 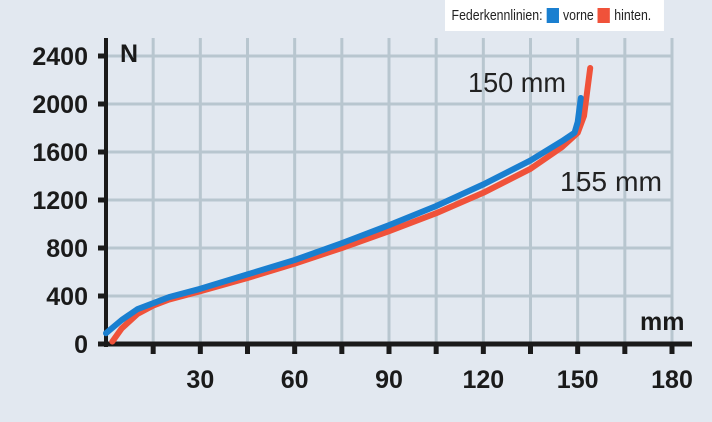 I want to click on x-axis-label: mm, so click(x=662, y=322).